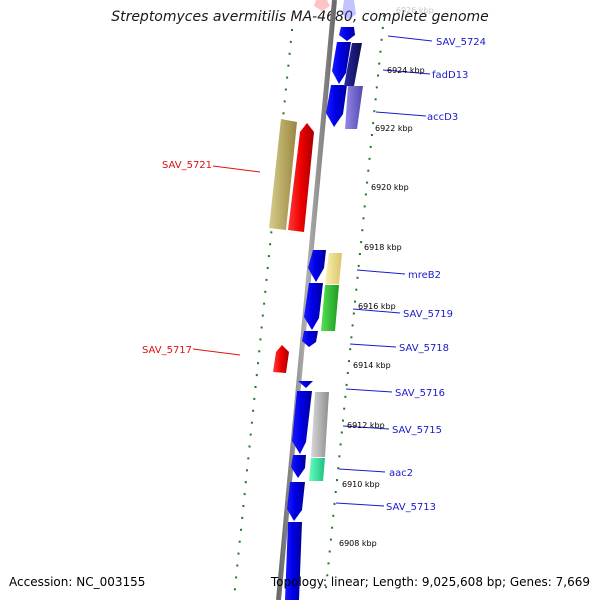 The height and width of the screenshot is (600, 600). I want to click on gene-label-fadD13: fadD13, so click(450, 75).